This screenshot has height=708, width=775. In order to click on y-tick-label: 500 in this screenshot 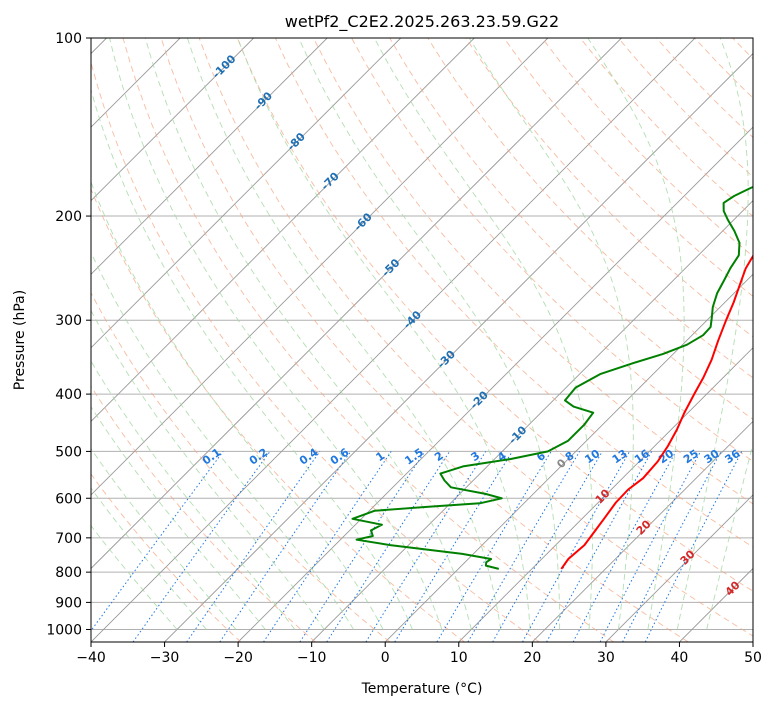, I will do `click(68, 452)`.